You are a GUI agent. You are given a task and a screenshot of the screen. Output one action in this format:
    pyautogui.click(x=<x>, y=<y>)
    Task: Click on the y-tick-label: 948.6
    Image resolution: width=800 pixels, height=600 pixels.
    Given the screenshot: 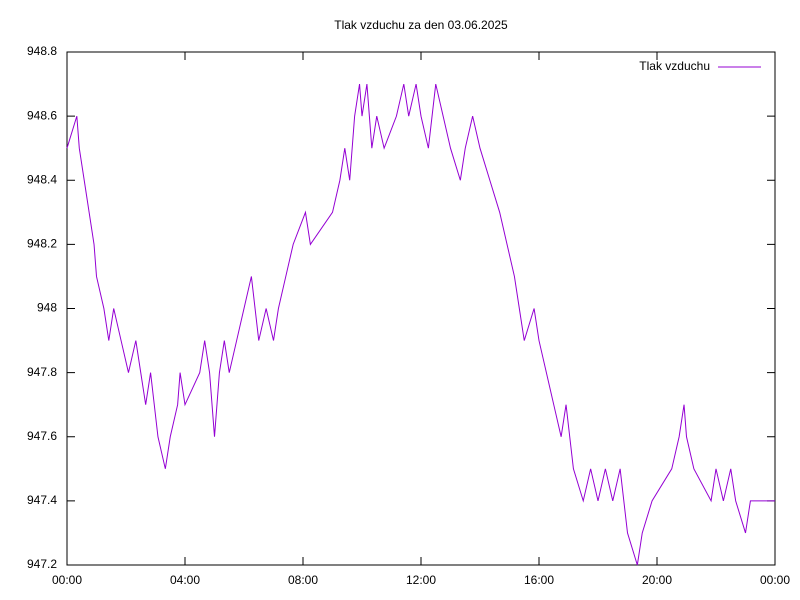 What is the action you would take?
    pyautogui.click(x=42, y=115)
    